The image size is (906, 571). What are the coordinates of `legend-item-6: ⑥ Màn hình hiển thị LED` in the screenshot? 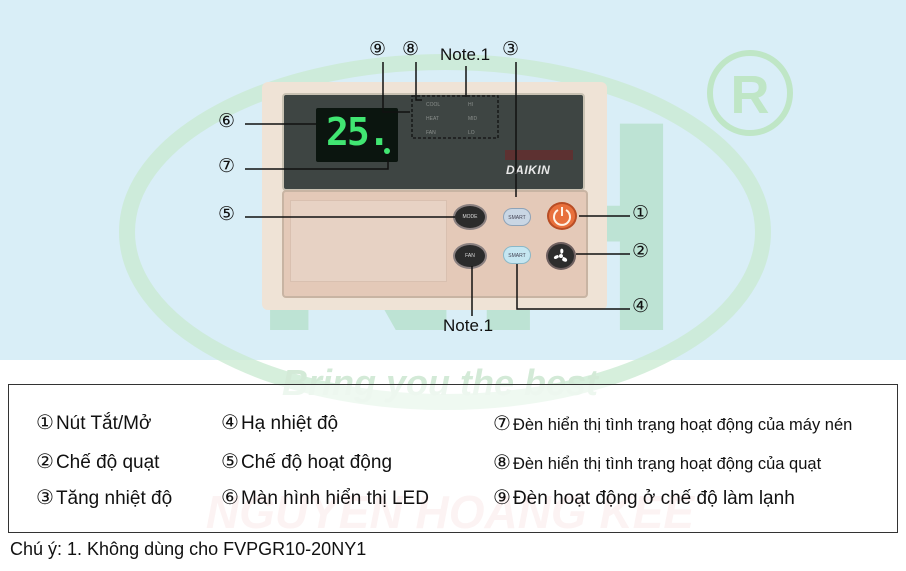 It's located at (325, 497).